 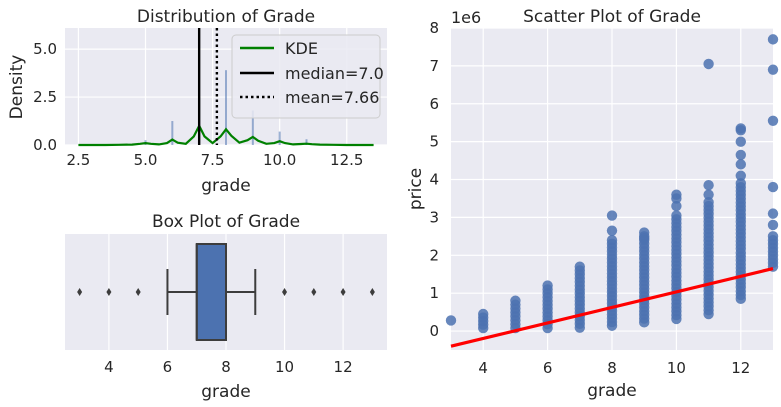 What do you see at coordinates (611, 391) in the screenshot?
I see `scatter-x-label: grade` at bounding box center [611, 391].